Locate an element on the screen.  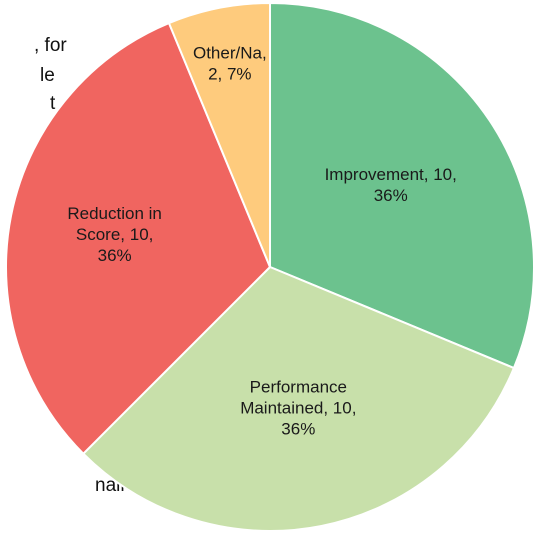
background-text: , for is located at coordinates (50, 45).